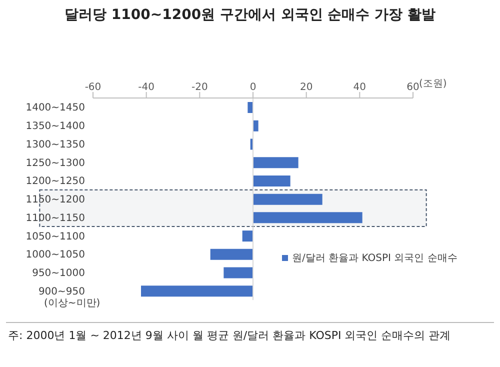 The width and height of the screenshot is (500, 367). What do you see at coordinates (55, 255) in the screenshot?
I see `y-tick-label: 1000~1050` at bounding box center [55, 255].